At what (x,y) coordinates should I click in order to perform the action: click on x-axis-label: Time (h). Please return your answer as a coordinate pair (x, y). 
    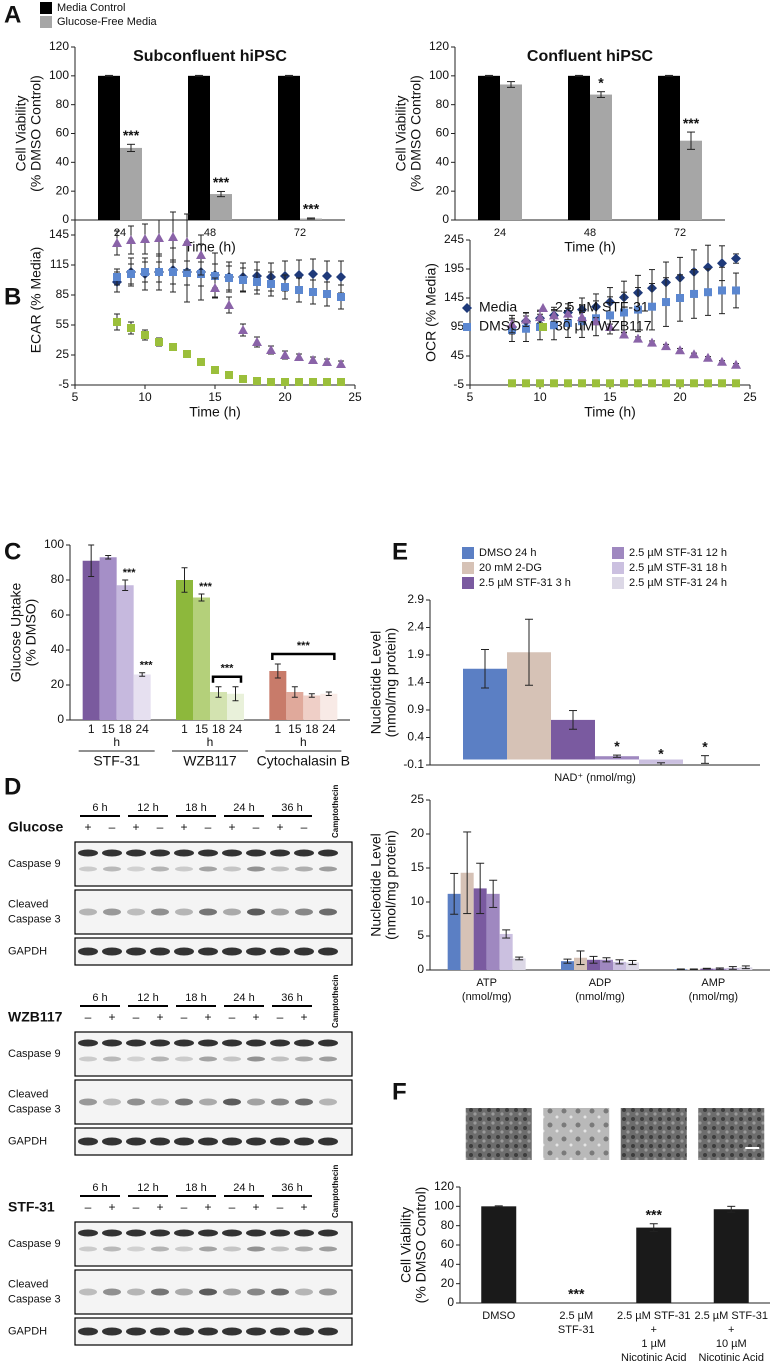
    Looking at the image, I should click on (590, 247).